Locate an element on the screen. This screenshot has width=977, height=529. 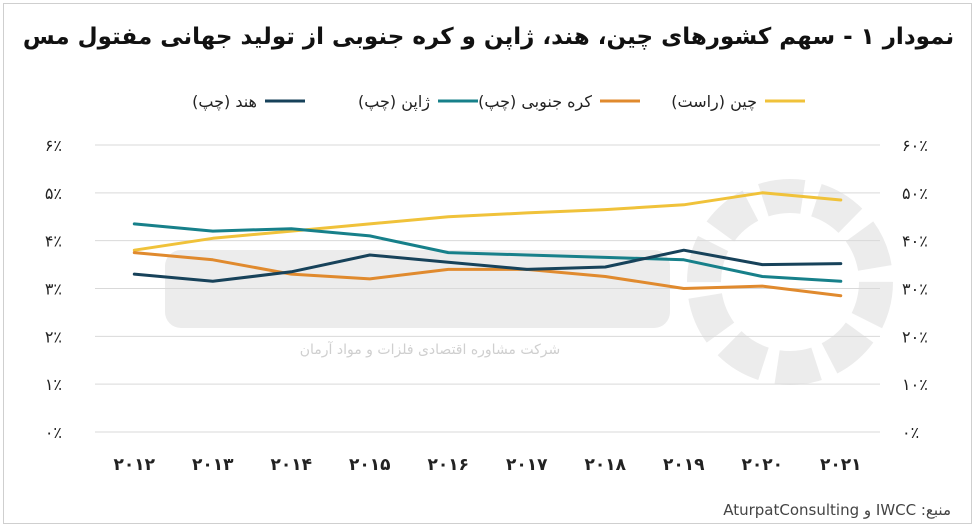
legend-item-korea: کره جنوبی (چپ) is located at coordinates (559, 102).